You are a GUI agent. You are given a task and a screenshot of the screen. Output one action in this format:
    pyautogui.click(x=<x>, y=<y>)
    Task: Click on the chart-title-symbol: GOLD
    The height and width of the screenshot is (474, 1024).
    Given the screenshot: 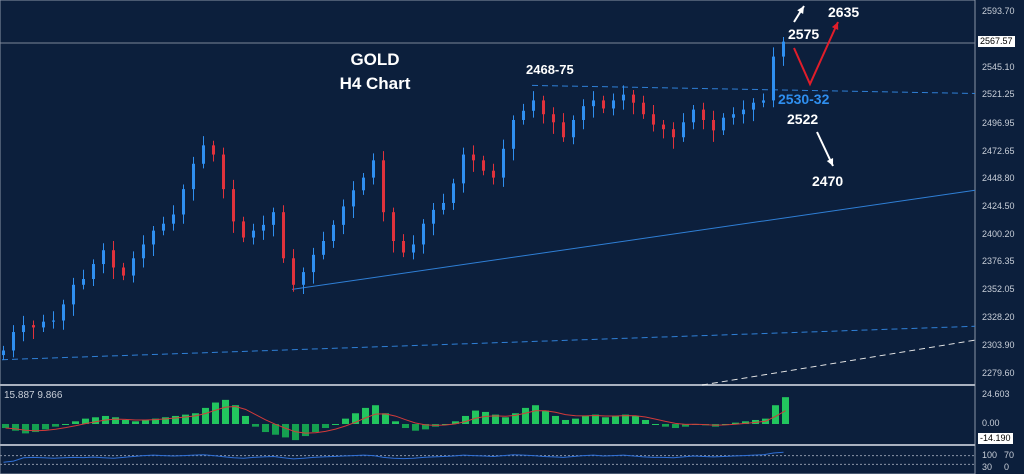 What is the action you would take?
    pyautogui.click(x=375, y=59)
    